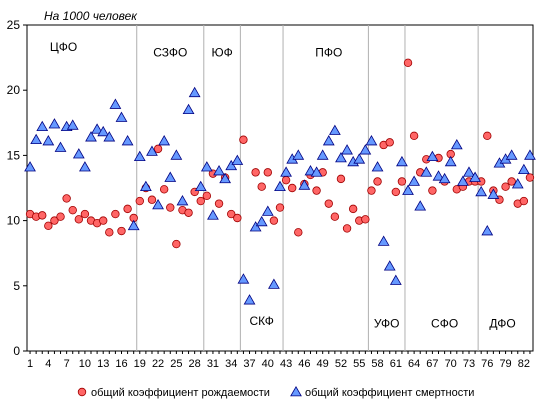 This screenshot has height=417, width=547. Describe the element at coordinates (14, 221) in the screenshot. I see `y-tick-label: 10` at that location.